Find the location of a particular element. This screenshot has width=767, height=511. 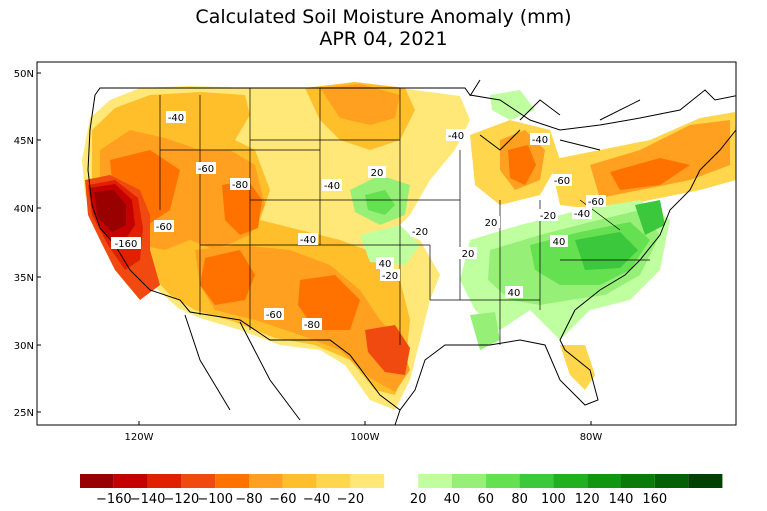

legend-label: −40 is located at coordinates (316, 499).